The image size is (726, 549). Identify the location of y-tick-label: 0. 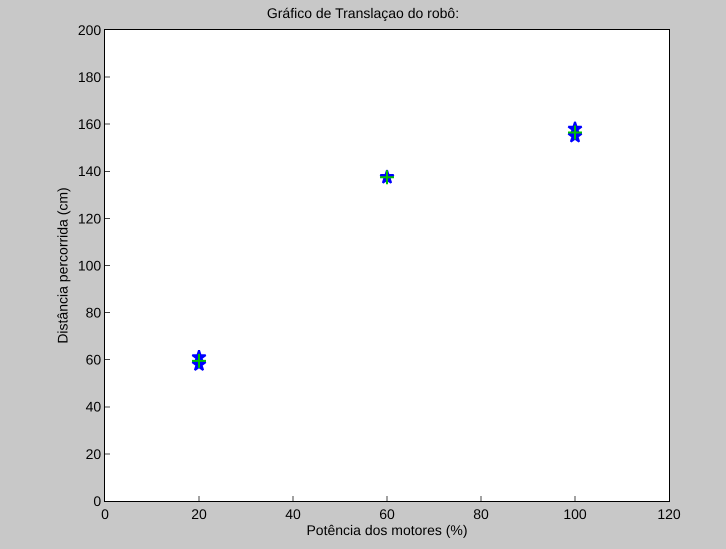
(97, 500).